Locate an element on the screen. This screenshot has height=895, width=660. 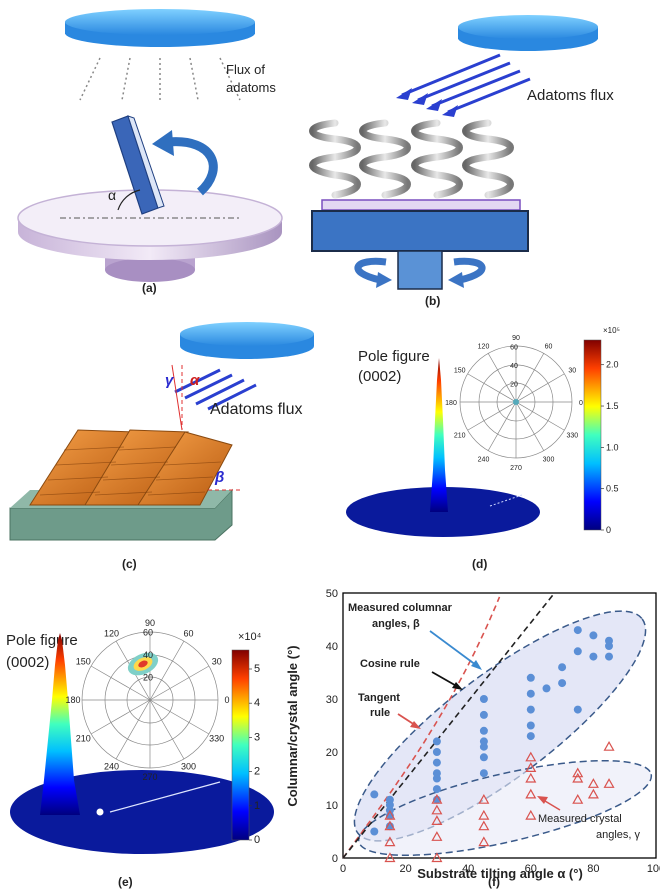
panel-a-label: (a) is located at coordinates (149, 288).